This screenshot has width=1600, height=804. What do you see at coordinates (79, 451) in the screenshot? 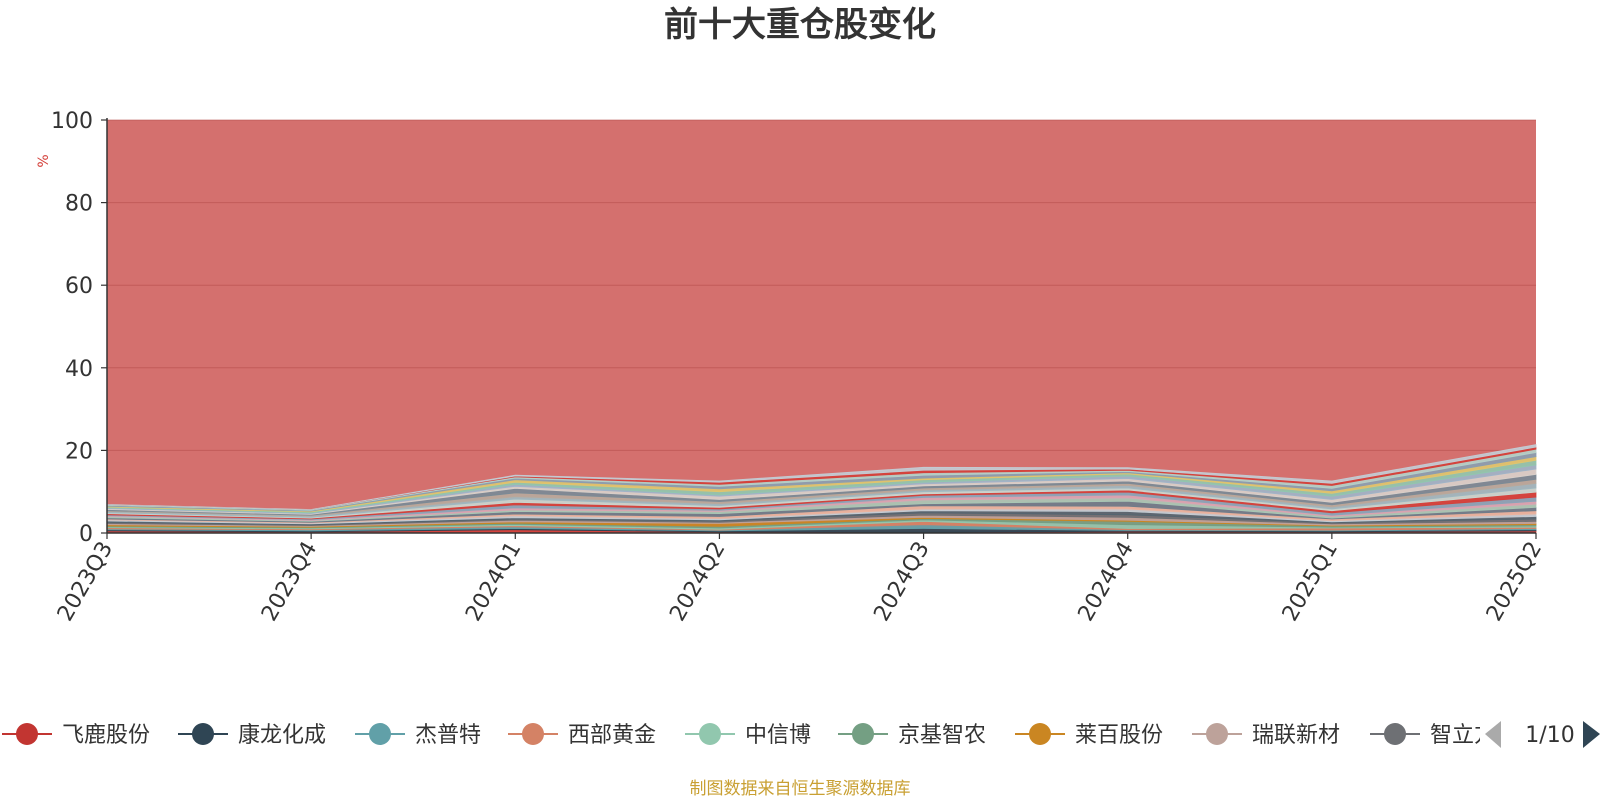
I see `y-tick-label: 20` at bounding box center [79, 451].